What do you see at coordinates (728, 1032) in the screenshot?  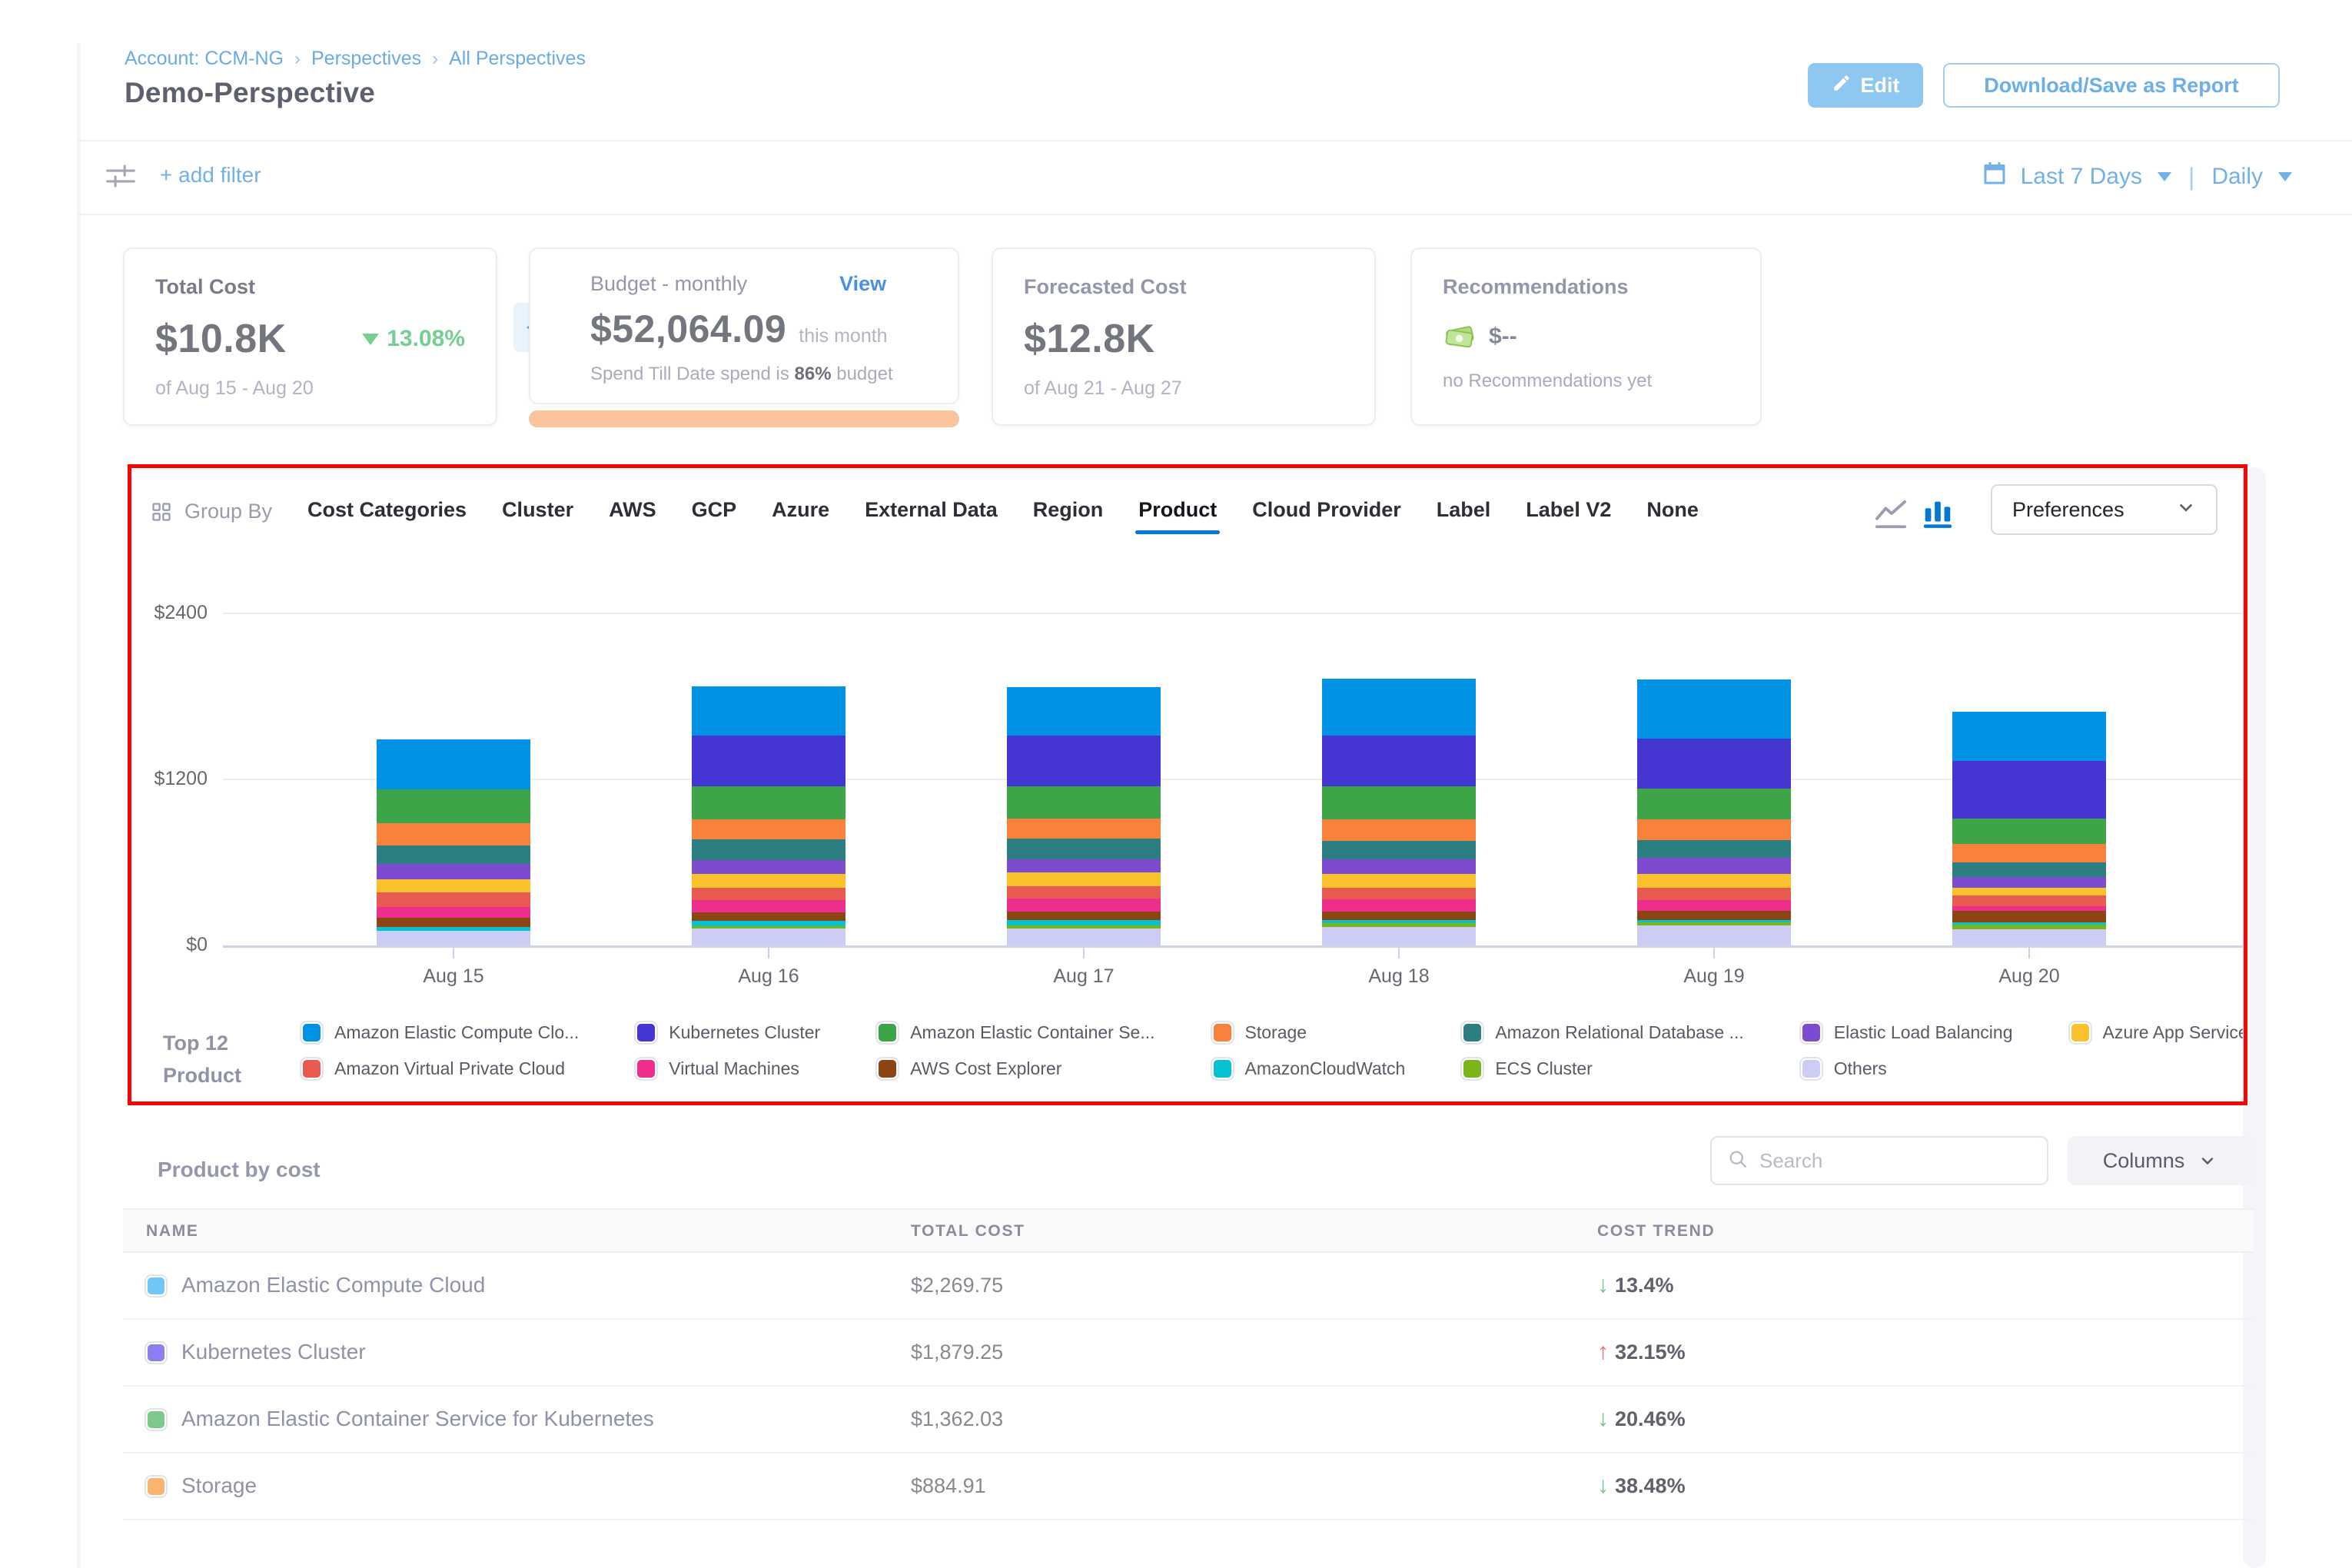 I see `legend-item-kubernetes-cluster: Kubernetes Cluster` at bounding box center [728, 1032].